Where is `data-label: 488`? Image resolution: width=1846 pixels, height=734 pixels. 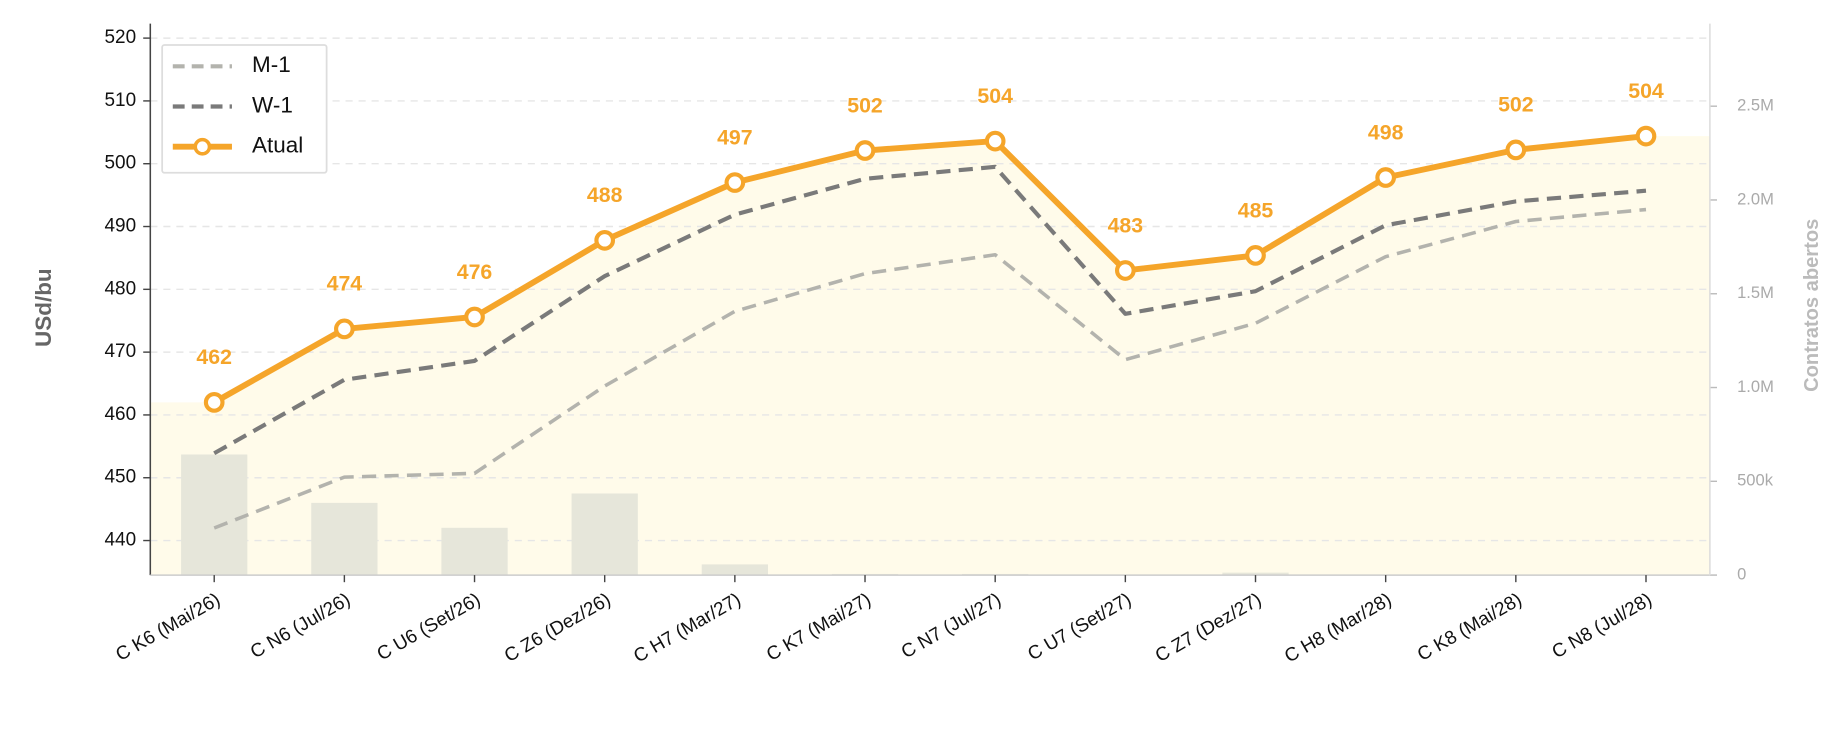
data-label: 488 is located at coordinates (605, 195).